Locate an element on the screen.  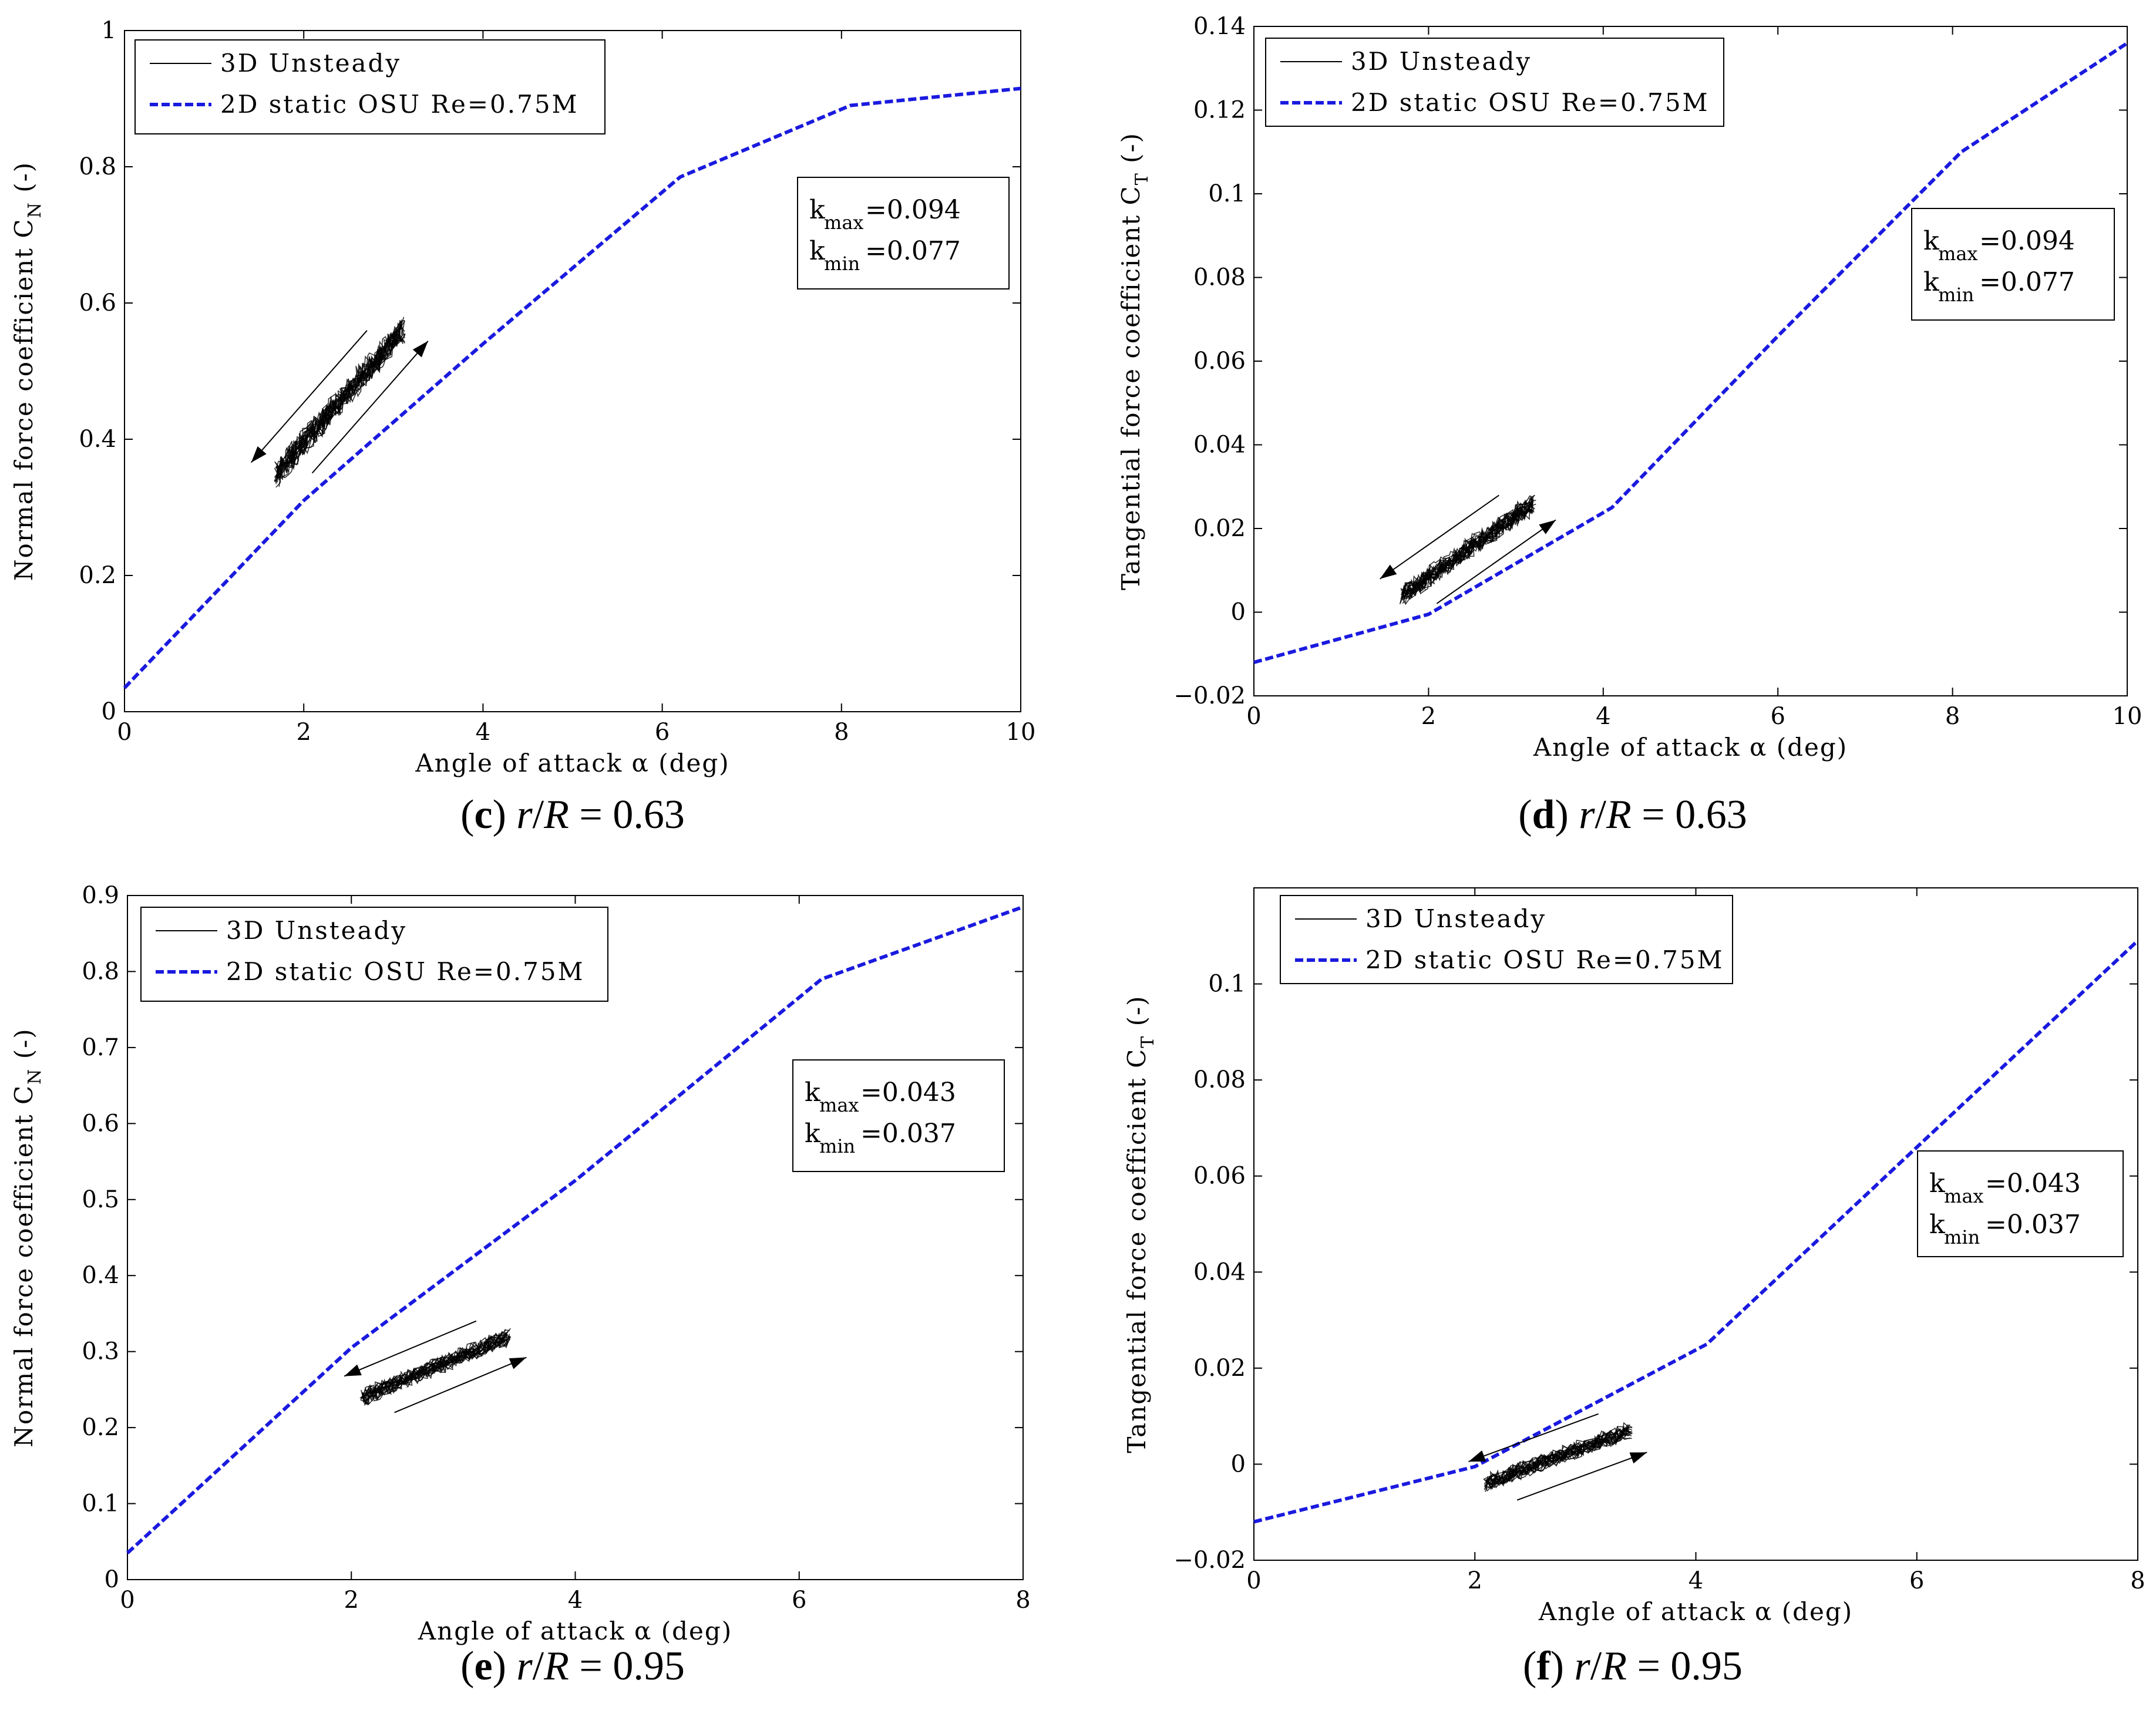
y-tick-label: 0.7 is located at coordinates (100, 1047).